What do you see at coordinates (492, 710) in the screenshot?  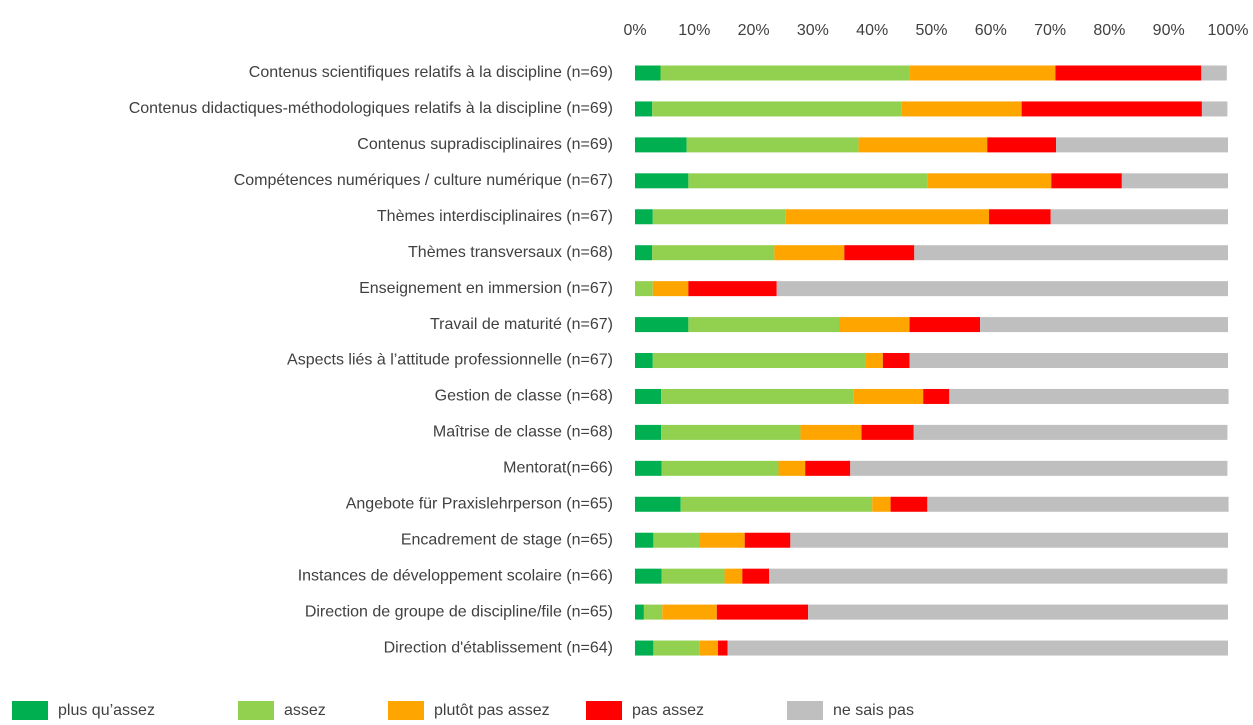 I see `legend-label: plutôt pas assez` at bounding box center [492, 710].